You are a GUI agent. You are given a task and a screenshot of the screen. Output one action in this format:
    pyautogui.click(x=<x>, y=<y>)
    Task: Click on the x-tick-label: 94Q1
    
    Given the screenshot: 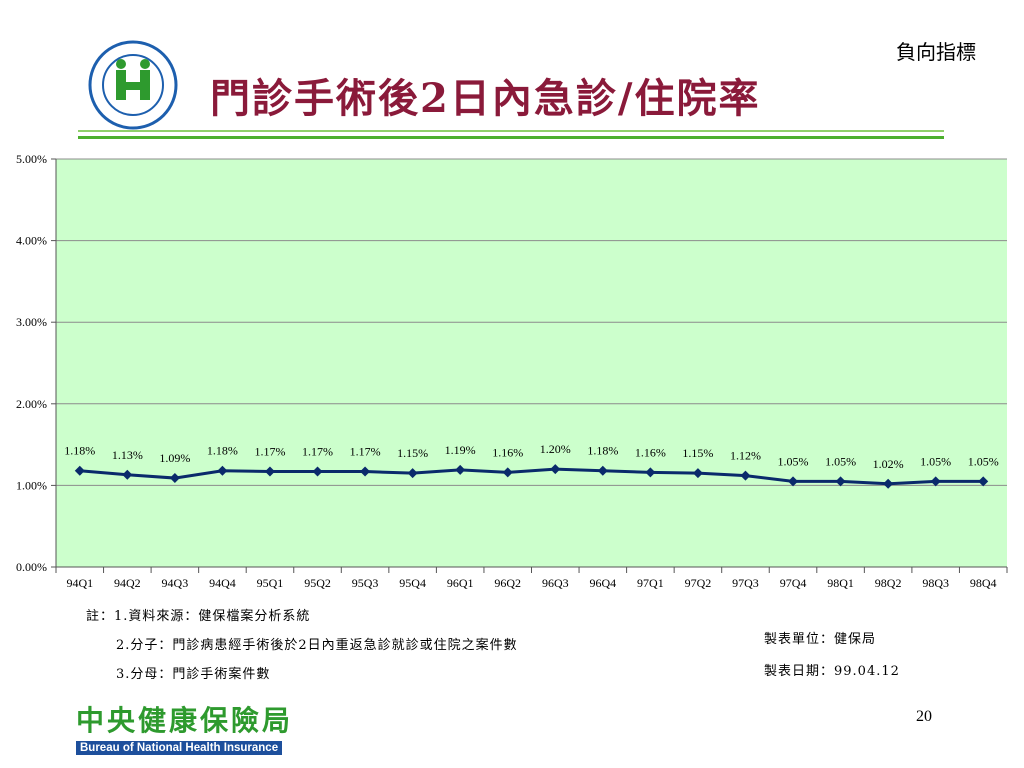 What is the action you would take?
    pyautogui.click(x=79, y=583)
    